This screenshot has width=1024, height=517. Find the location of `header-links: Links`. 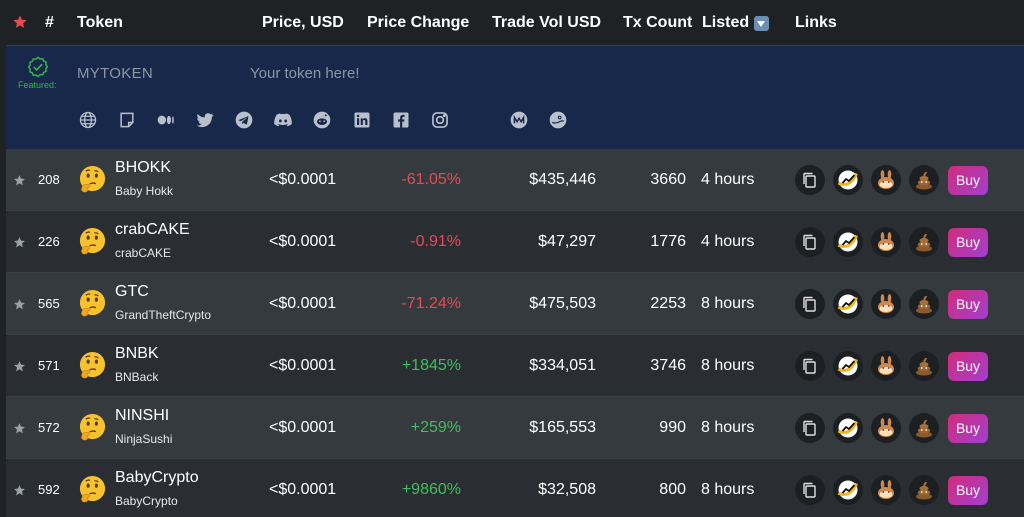

header-links: Links is located at coordinates (816, 22).